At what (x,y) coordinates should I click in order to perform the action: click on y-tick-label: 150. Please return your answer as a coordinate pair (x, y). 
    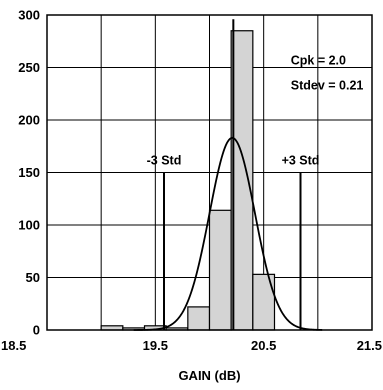
    Looking at the image, I should click on (29, 172).